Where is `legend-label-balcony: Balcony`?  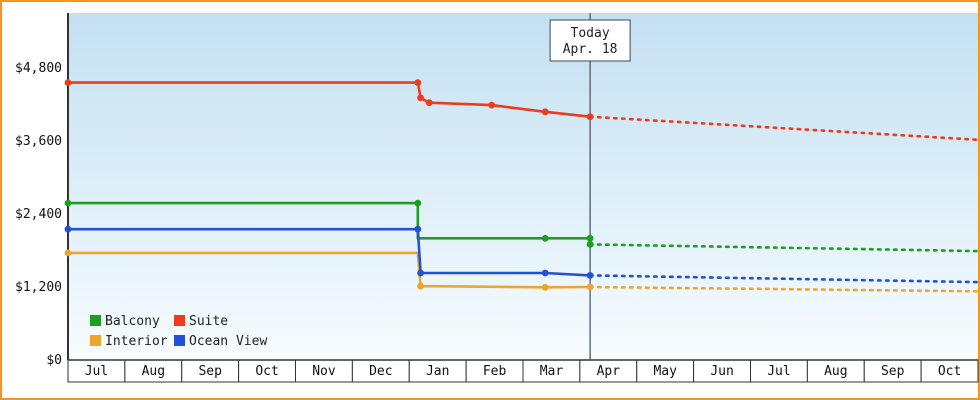
legend-label-balcony: Balcony is located at coordinates (132, 321).